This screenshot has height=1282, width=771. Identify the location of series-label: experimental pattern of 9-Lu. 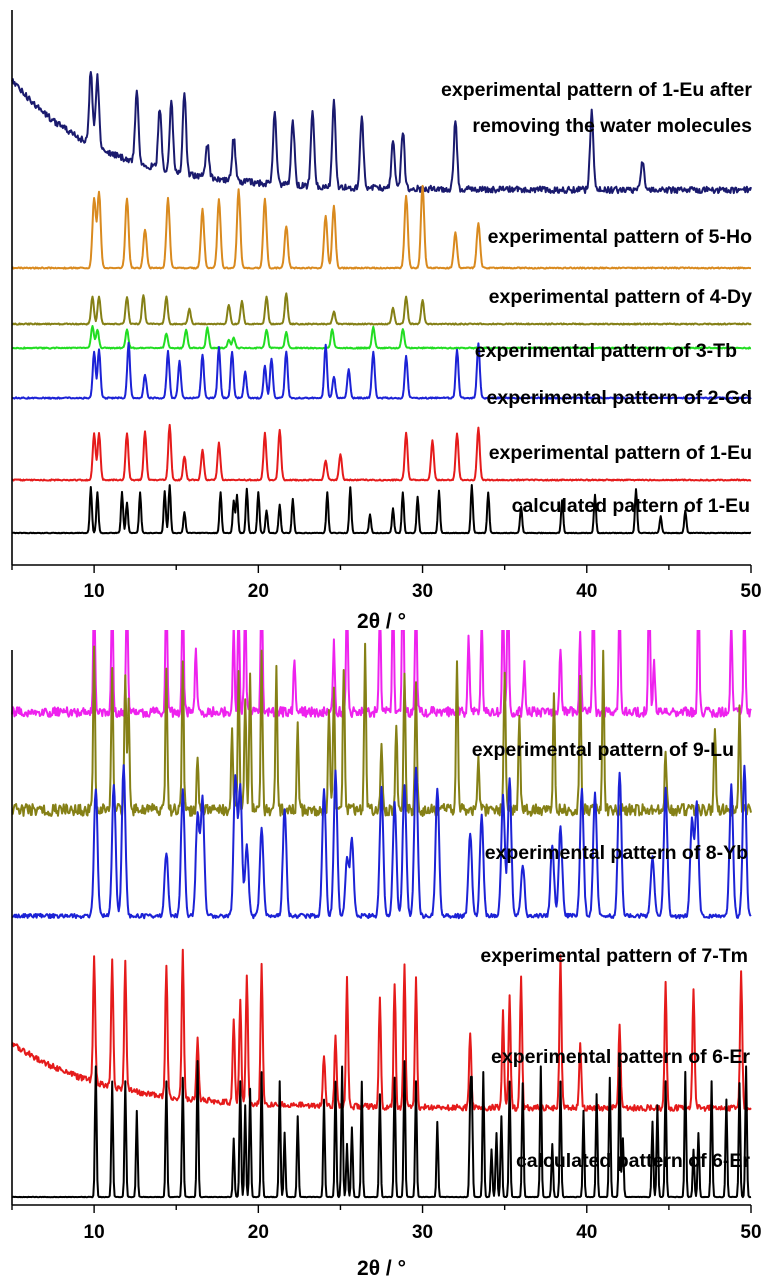
(603, 750).